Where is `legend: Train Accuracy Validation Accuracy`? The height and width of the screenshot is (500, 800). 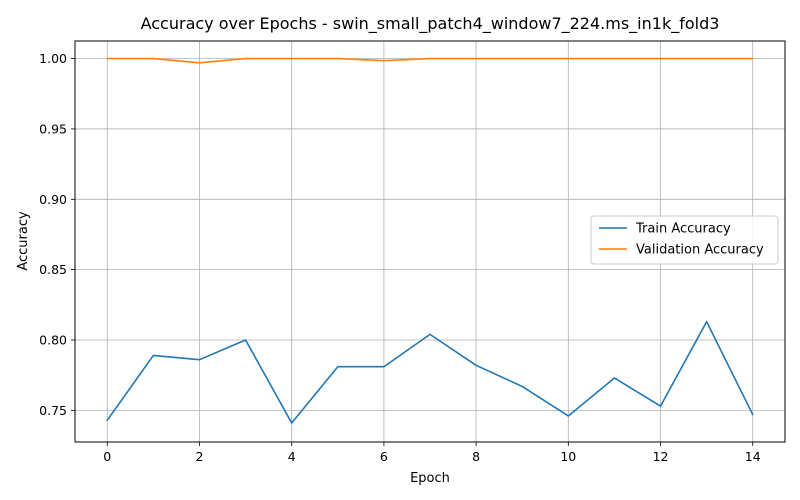 legend: Train Accuracy Validation Accuracy is located at coordinates (684, 240).